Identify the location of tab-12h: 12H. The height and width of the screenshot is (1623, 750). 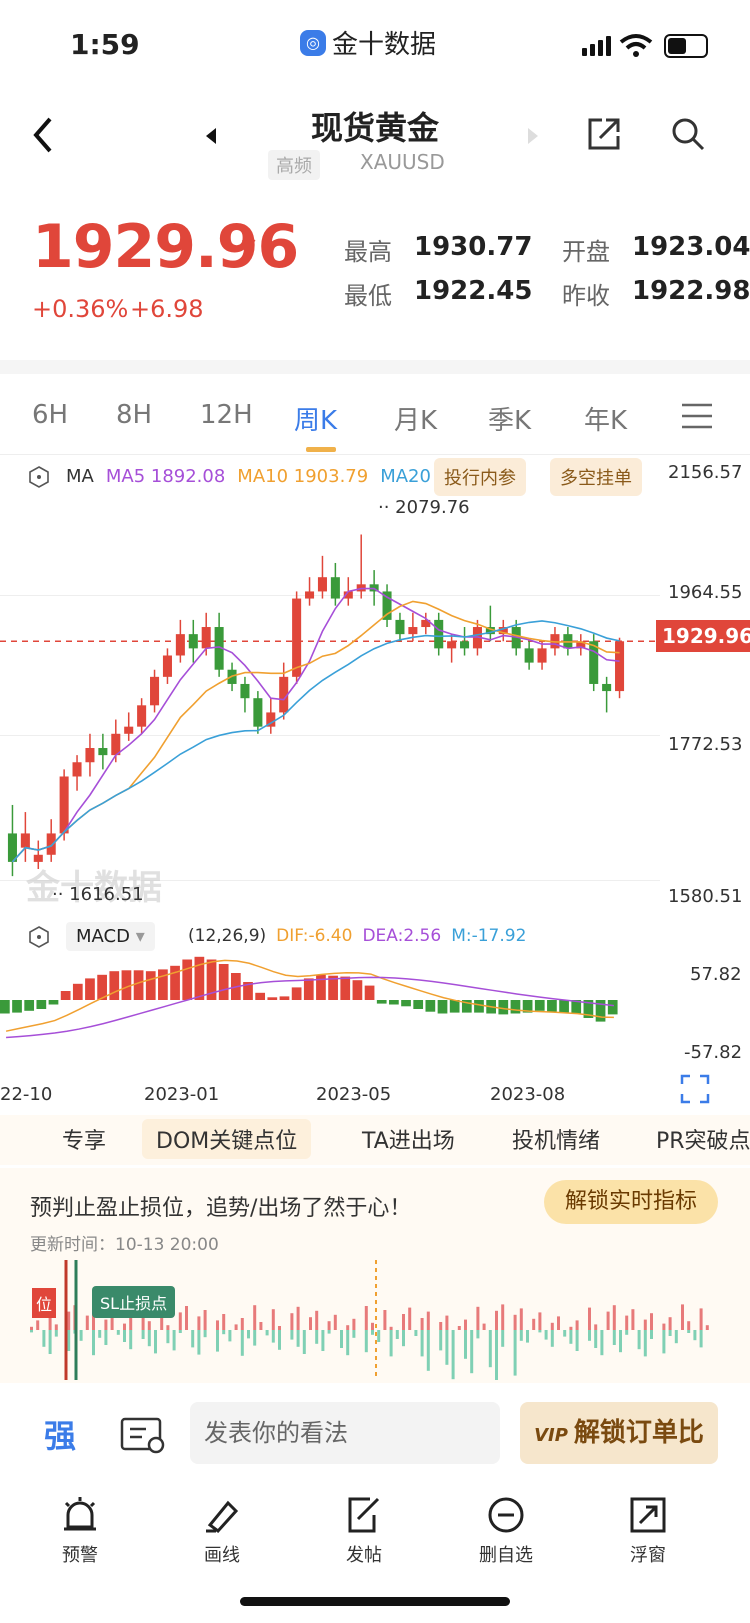
(226, 415).